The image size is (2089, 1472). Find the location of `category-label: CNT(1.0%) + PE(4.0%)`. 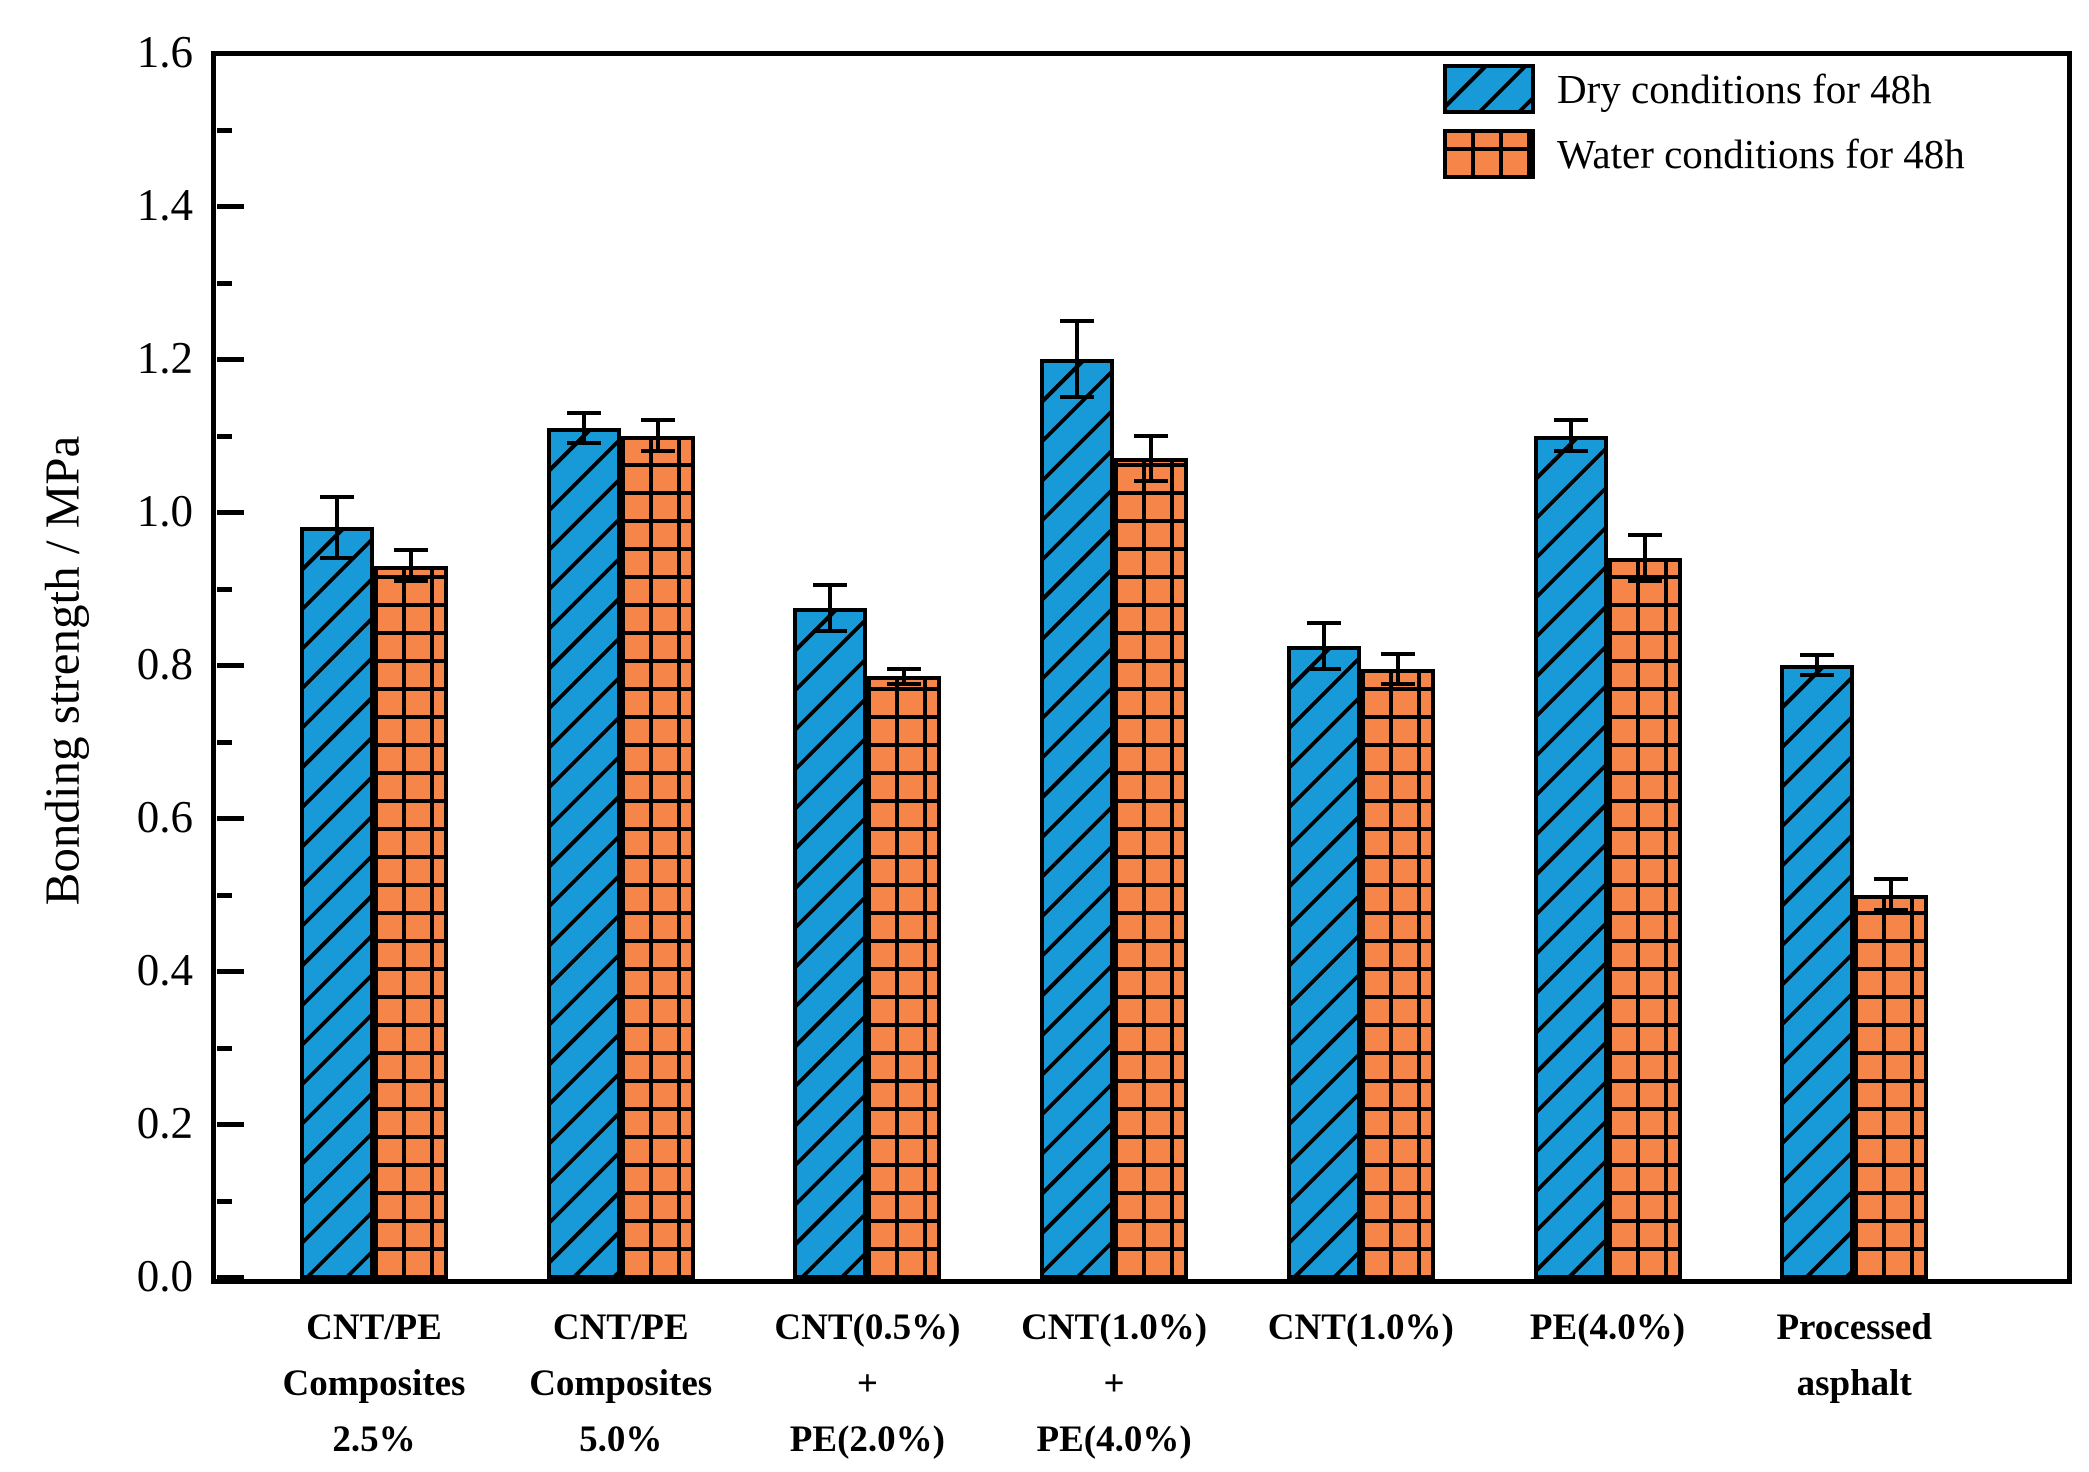

category-label: CNT(1.0%) + PE(4.0%) is located at coordinates (1114, 1384).